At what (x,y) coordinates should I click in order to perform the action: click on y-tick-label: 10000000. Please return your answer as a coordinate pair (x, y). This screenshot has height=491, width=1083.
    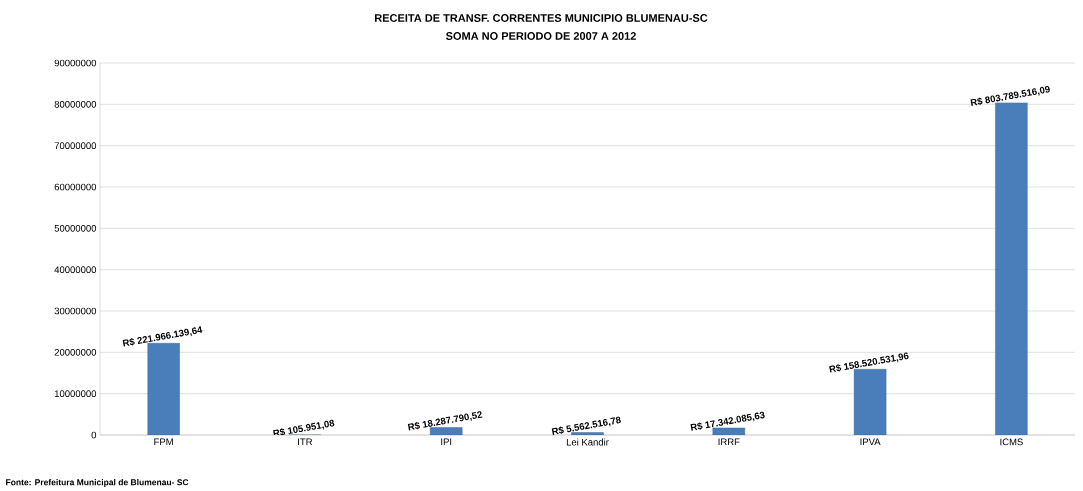
    Looking at the image, I should click on (75, 394).